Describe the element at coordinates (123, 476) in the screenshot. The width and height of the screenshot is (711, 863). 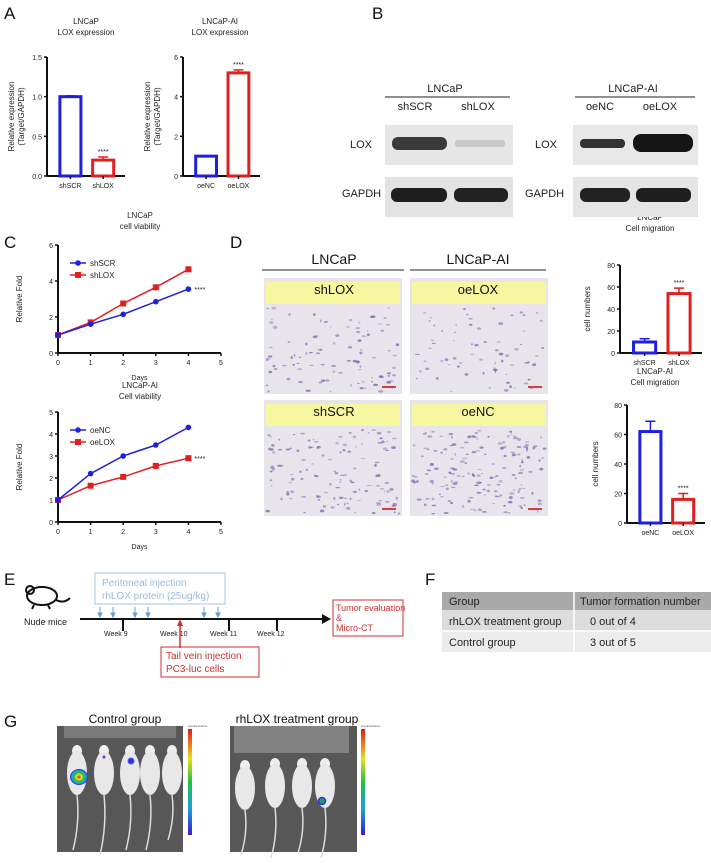
I see `data-point` at that location.